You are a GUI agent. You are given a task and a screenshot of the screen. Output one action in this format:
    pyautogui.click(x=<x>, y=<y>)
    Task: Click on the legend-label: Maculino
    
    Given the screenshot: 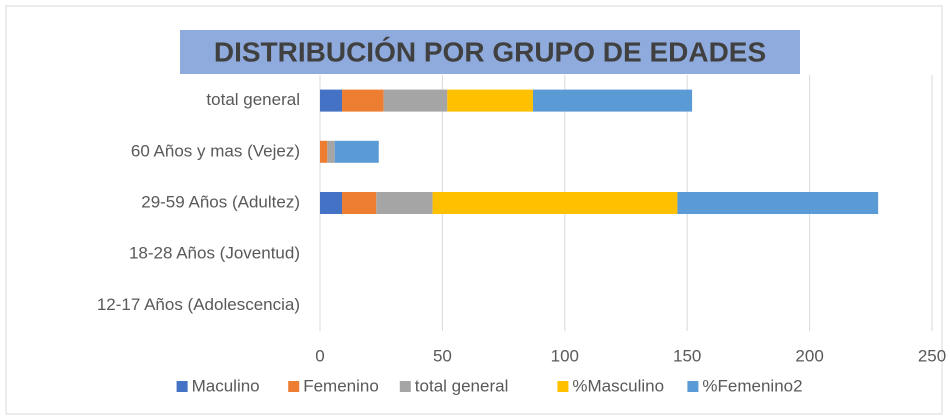 What is the action you would take?
    pyautogui.click(x=226, y=385)
    